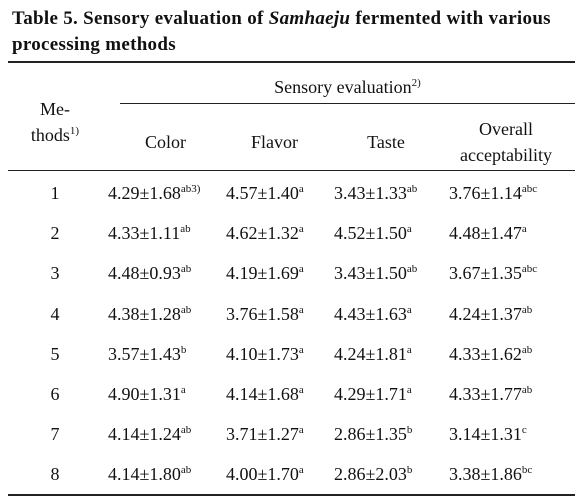 This screenshot has height=500, width=583. I want to click on method-cell: 6, so click(55, 394).